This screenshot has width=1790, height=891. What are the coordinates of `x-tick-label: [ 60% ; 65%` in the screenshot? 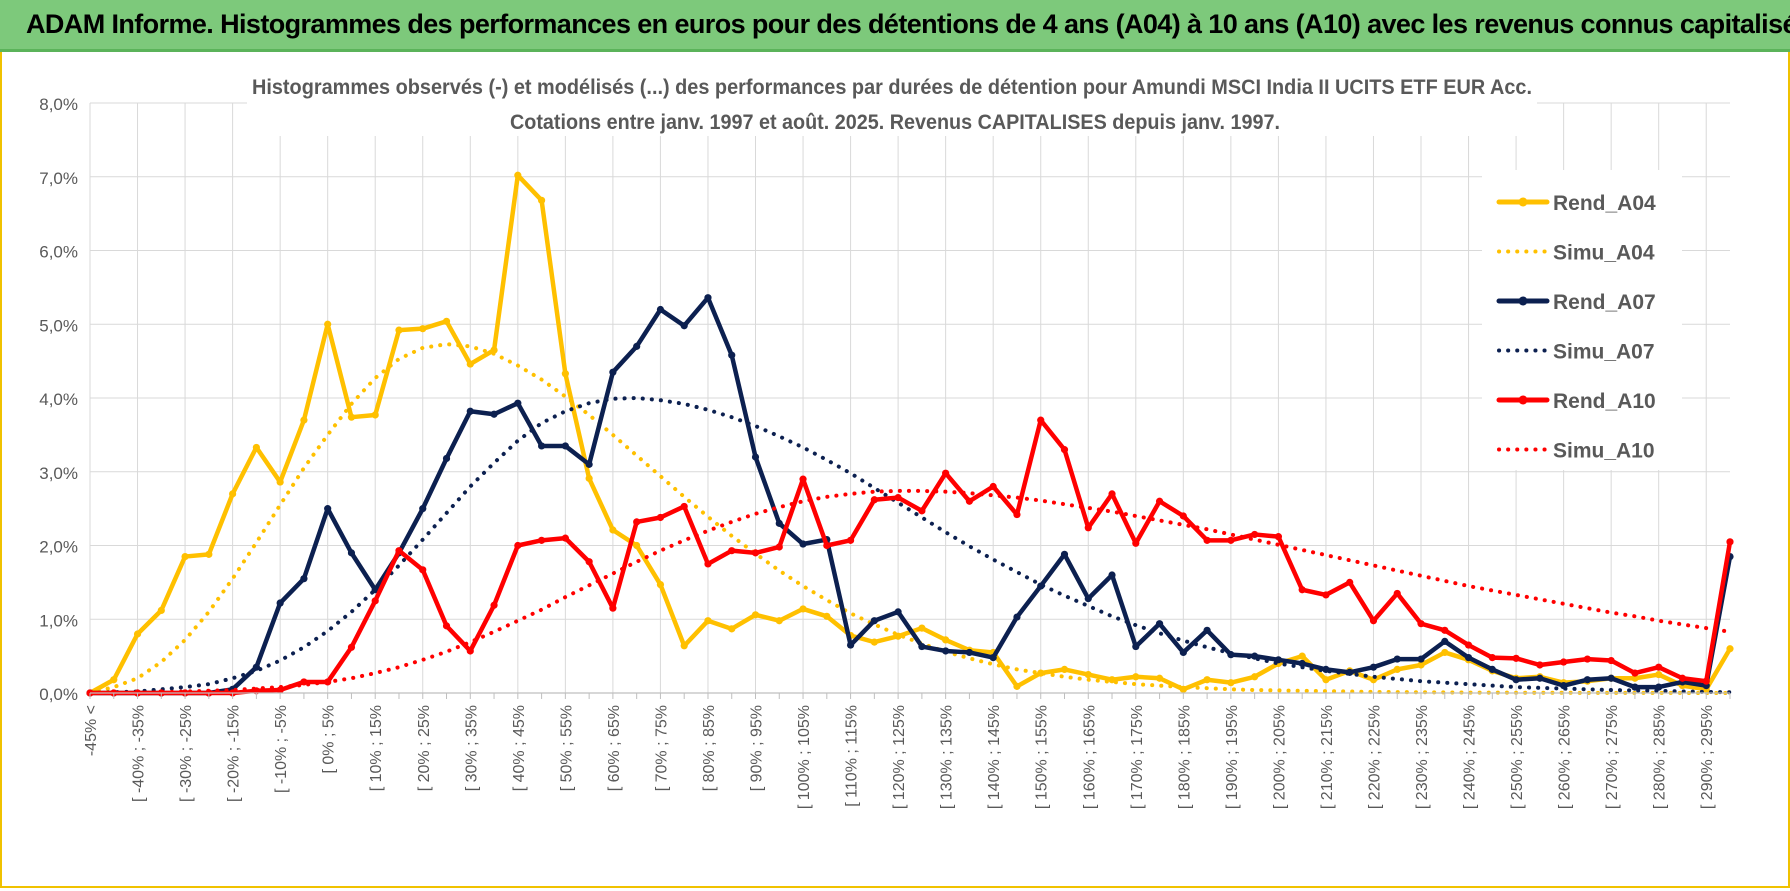 It's located at (614, 748).